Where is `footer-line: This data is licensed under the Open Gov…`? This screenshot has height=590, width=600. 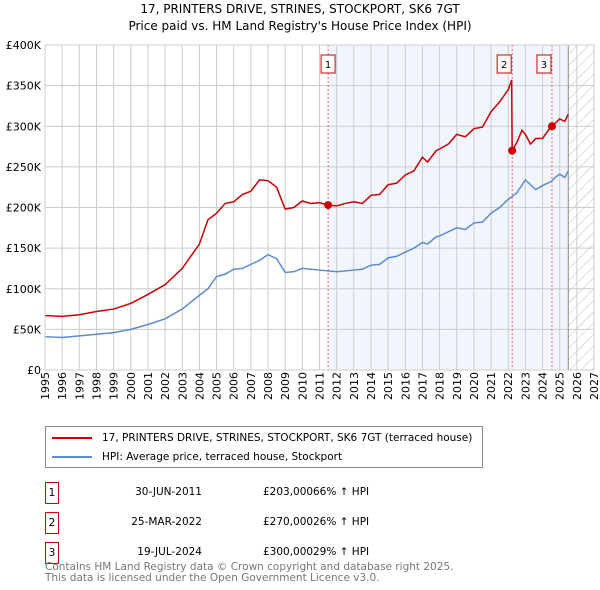
footer-line: This data is licensed under the Open Gov… is located at coordinates (212, 578).